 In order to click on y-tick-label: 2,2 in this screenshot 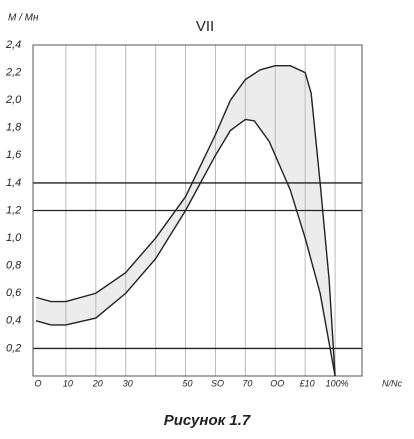, I will do `click(13, 72)`.